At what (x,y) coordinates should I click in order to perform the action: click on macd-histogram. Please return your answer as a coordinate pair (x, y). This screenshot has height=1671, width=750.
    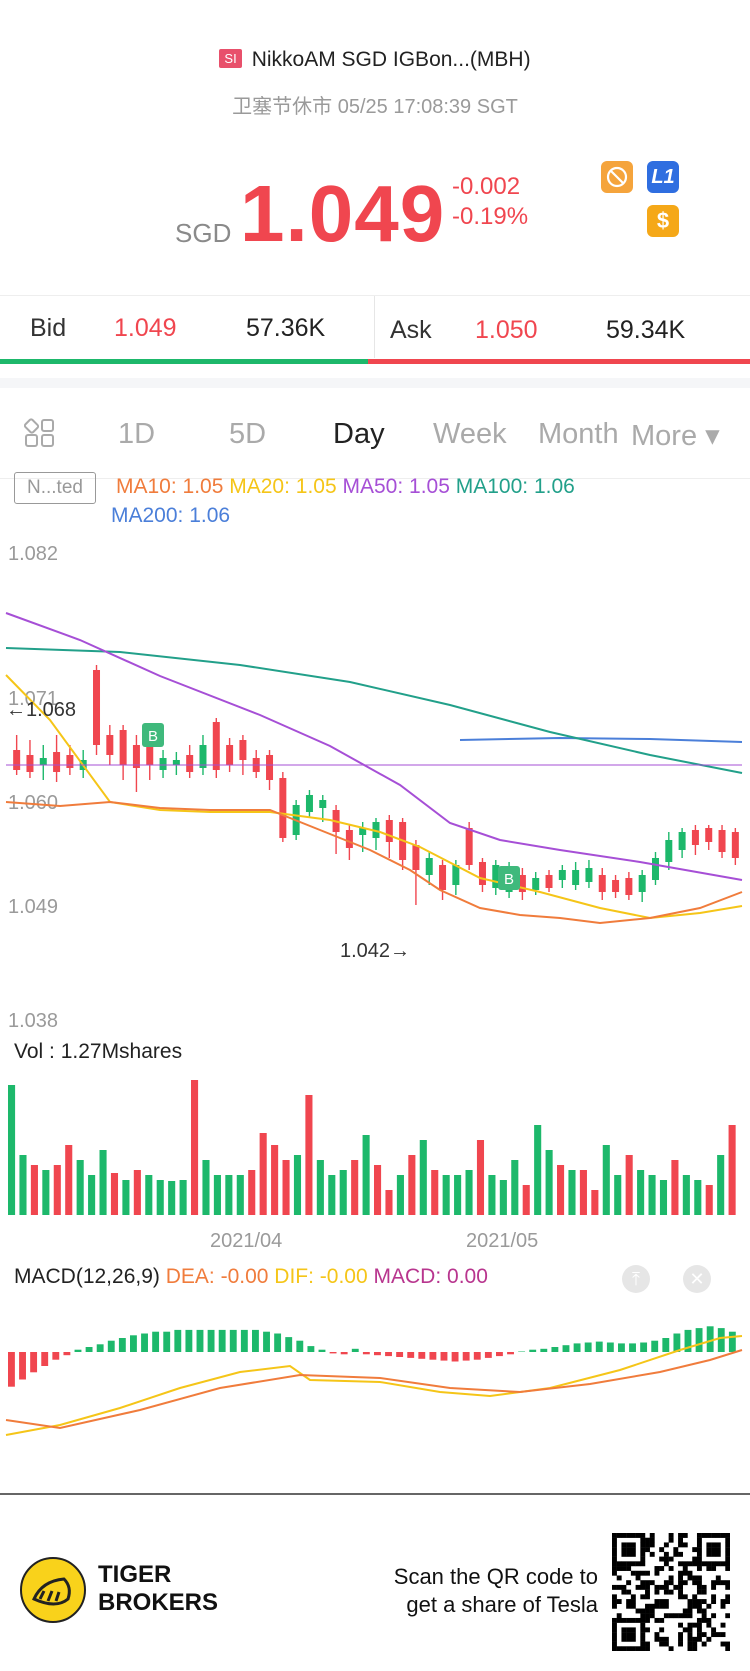
    Looking at the image, I should click on (372, 1356).